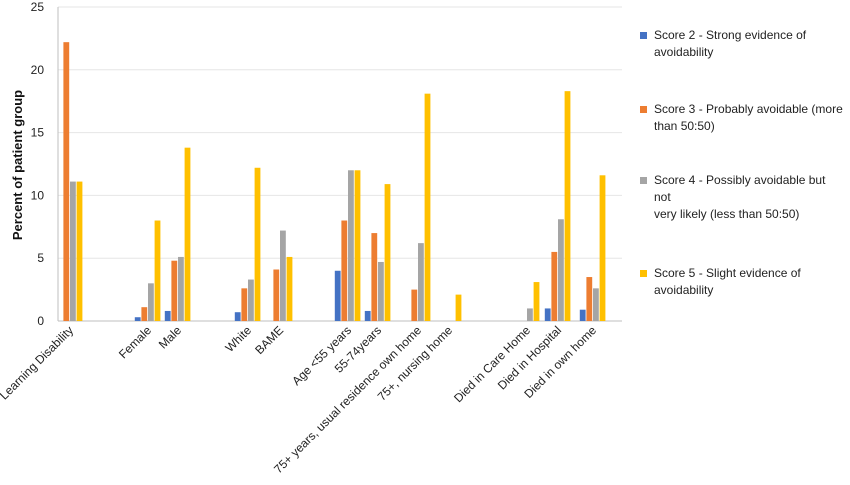 This screenshot has height=485, width=850. What do you see at coordinates (135, 342) in the screenshot?
I see `x-category-label: Female` at bounding box center [135, 342].